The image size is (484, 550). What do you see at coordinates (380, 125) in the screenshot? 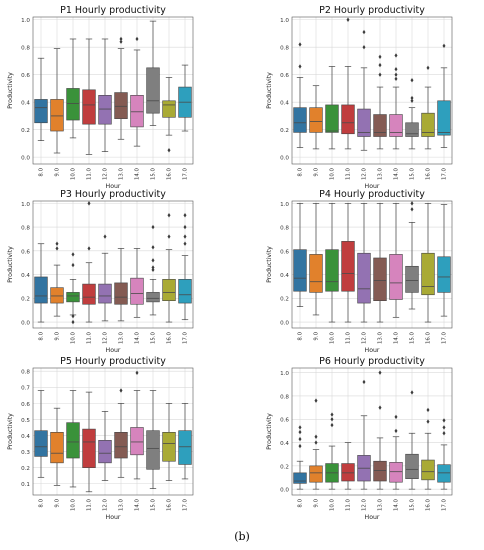
I see `box-iqr-13.0` at bounding box center [380, 125].